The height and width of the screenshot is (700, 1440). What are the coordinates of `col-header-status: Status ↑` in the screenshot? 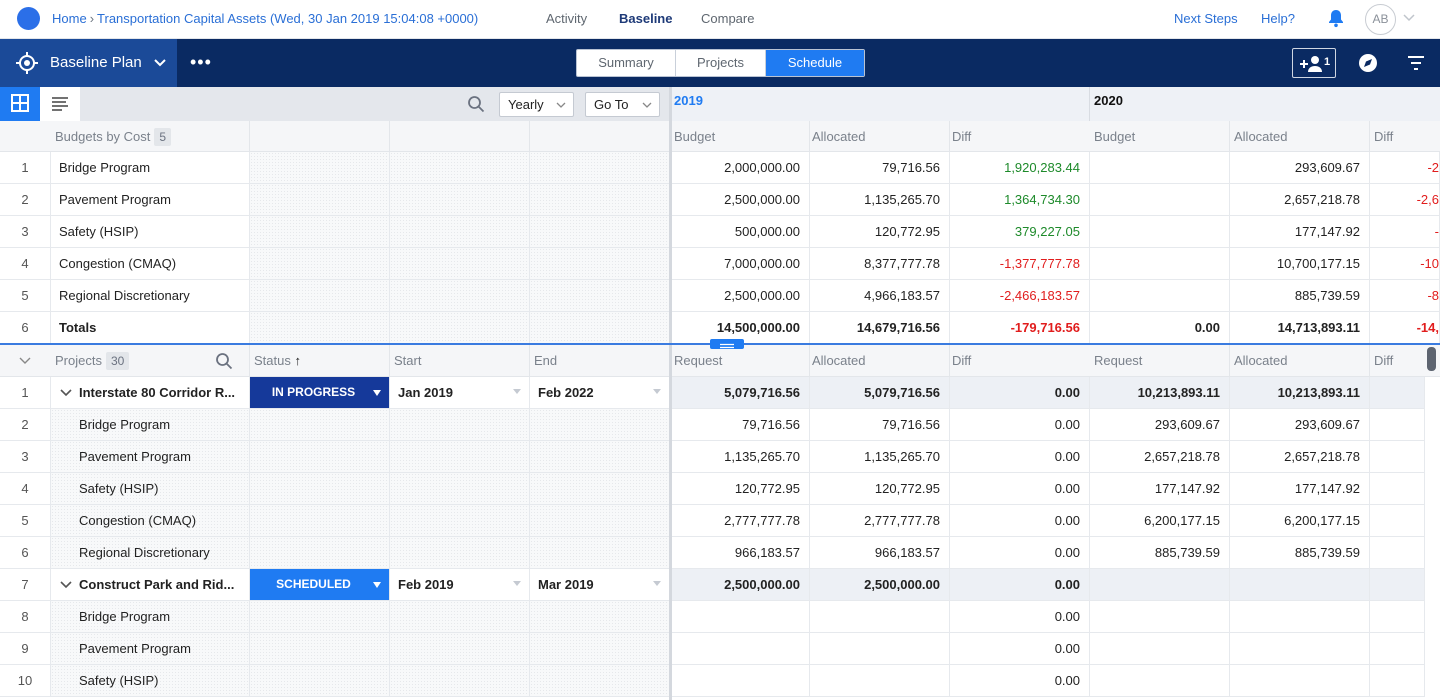 It's located at (277, 360).